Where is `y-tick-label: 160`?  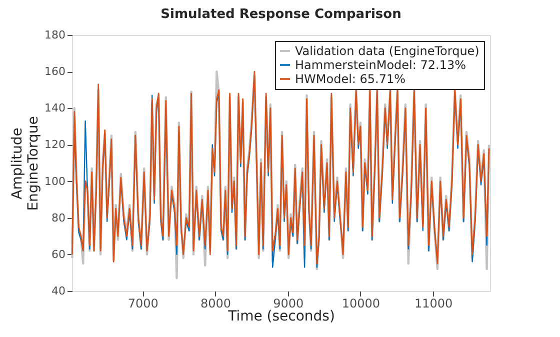
y-tick-label: 160 is located at coordinates (55, 71).